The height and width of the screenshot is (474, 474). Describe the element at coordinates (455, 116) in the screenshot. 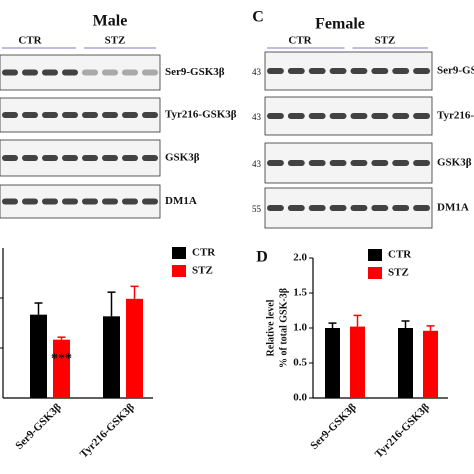

I see `row-label: Tyr216-` at that location.